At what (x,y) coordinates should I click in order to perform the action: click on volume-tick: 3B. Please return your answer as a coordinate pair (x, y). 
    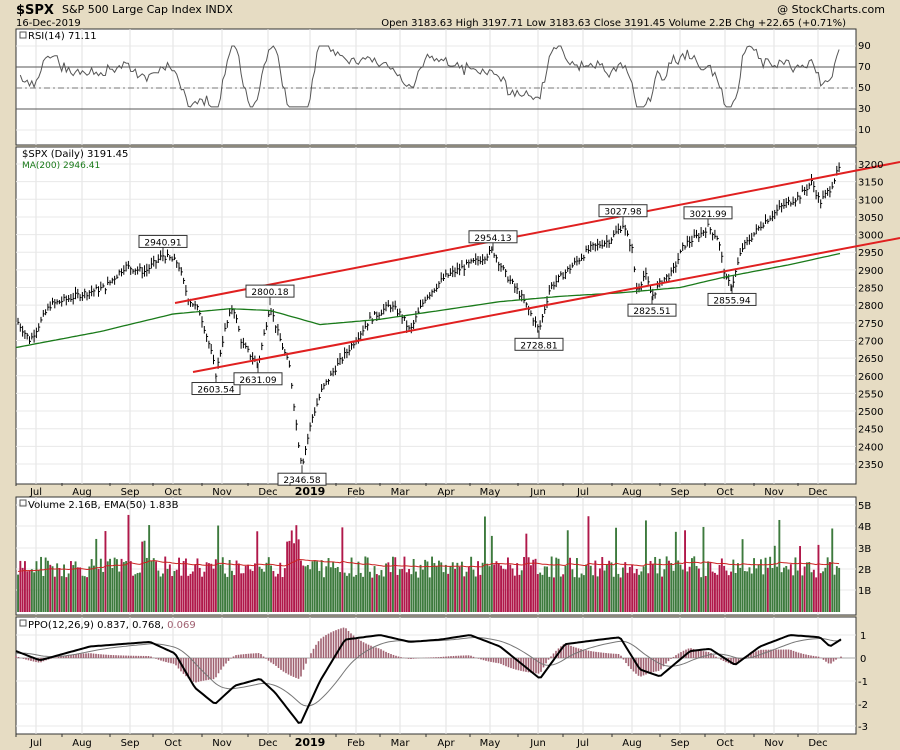
    Looking at the image, I should click on (864, 549).